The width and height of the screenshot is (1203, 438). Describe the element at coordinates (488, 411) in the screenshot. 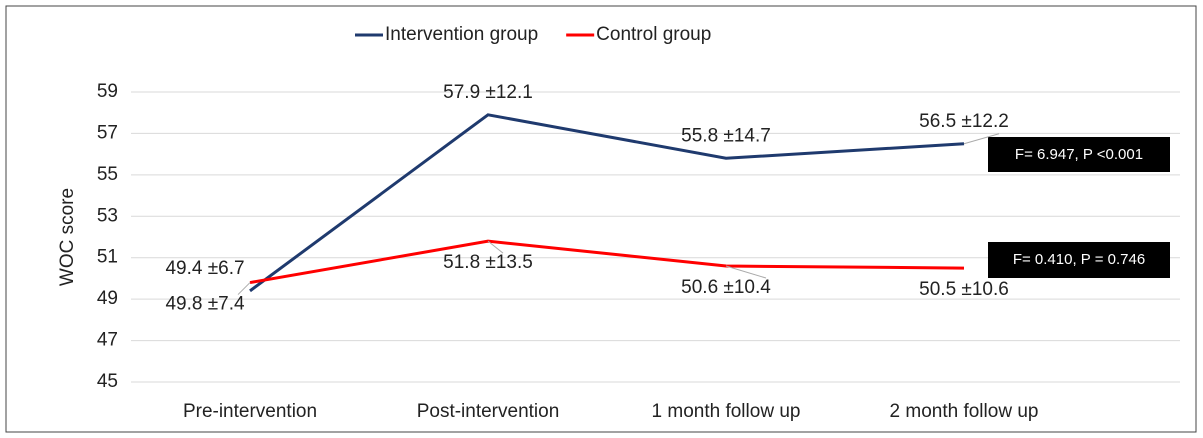

I see `x-tick-label: Post-intervention` at that location.